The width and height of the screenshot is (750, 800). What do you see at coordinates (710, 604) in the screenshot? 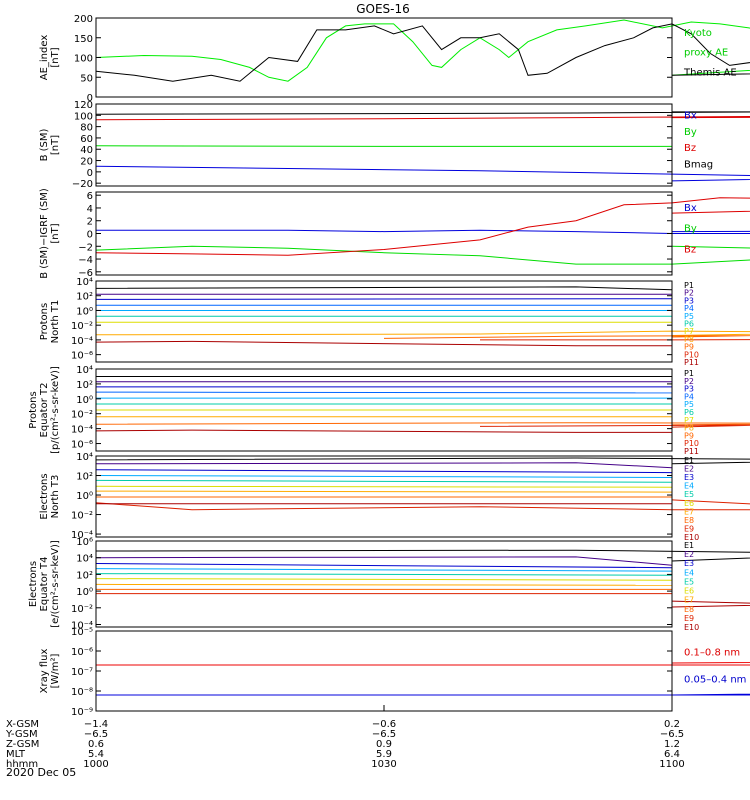
I see `series-line-e10` at bounding box center [710, 604].